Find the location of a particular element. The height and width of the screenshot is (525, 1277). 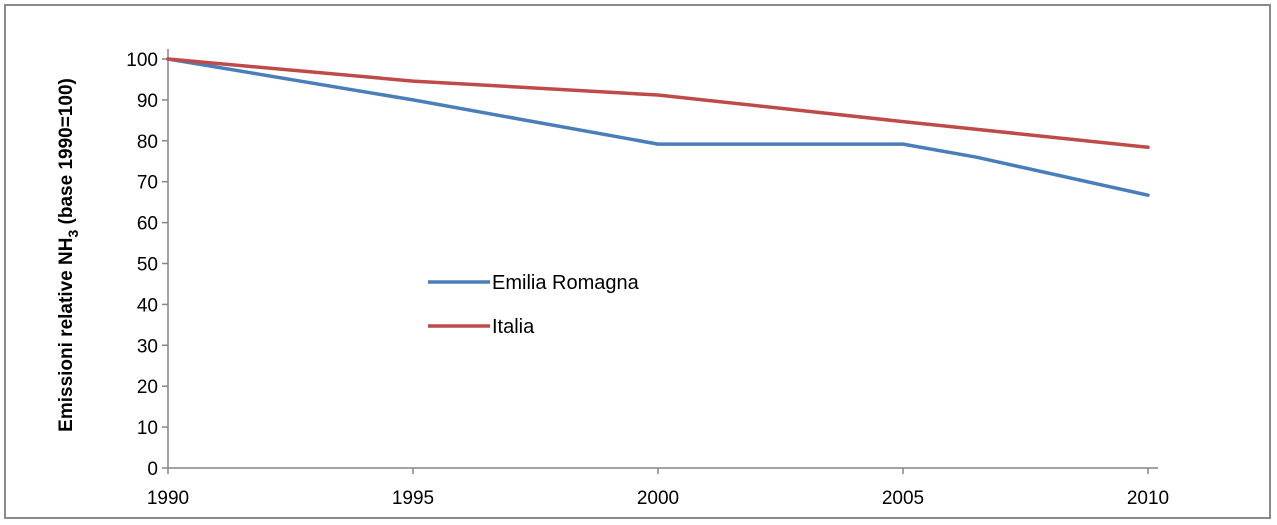

legend: Emilia Romagna Italia is located at coordinates (534, 305).